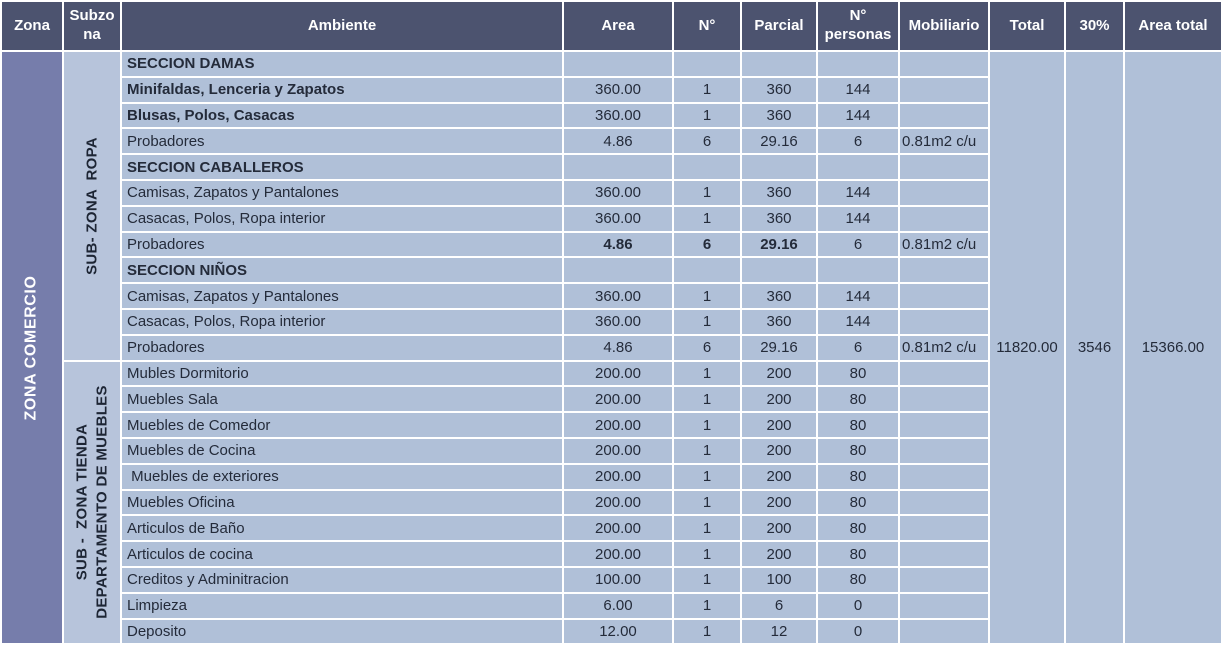 The height and width of the screenshot is (652, 1223). I want to click on col-header-mobiliario: Mobiliario, so click(944, 26).